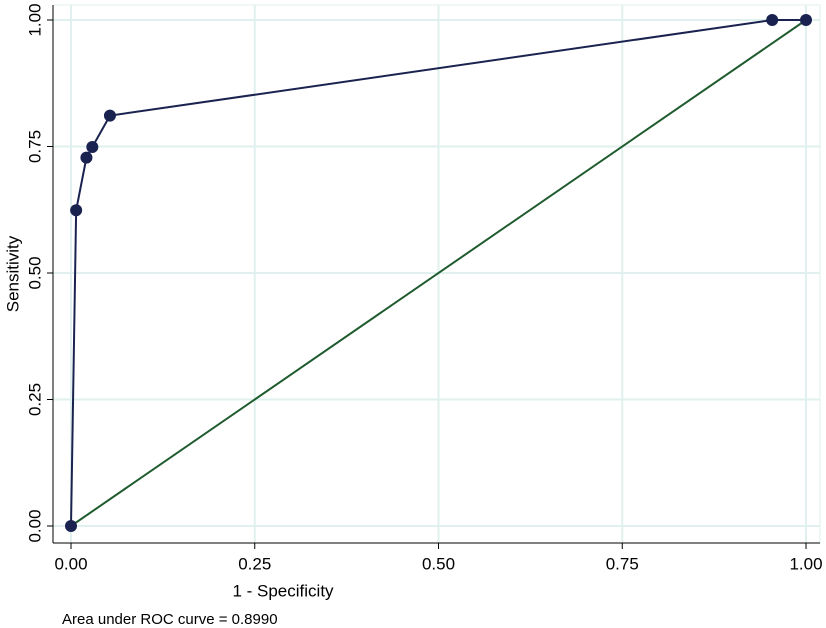  Describe the element at coordinates (12, 273) in the screenshot. I see `y-axis-label: Sensitivity` at that location.